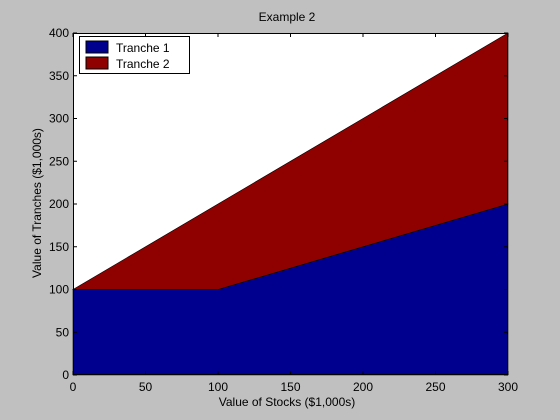 The width and height of the screenshot is (560, 420). I want to click on y-tick-label: 150, so click(59, 247).